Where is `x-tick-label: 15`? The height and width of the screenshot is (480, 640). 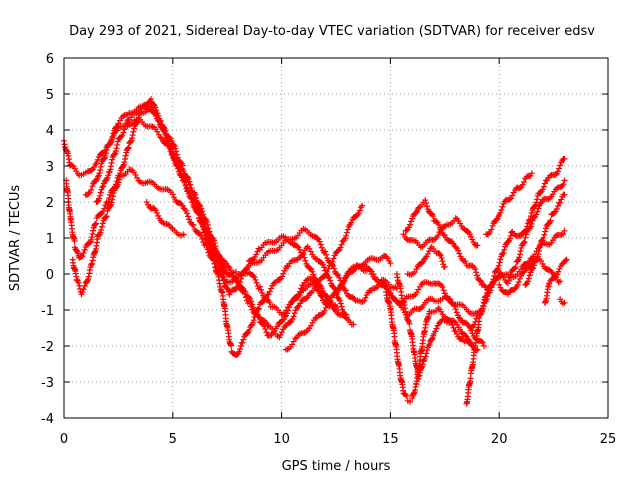 x-tick-label: 15 is located at coordinates (390, 439).